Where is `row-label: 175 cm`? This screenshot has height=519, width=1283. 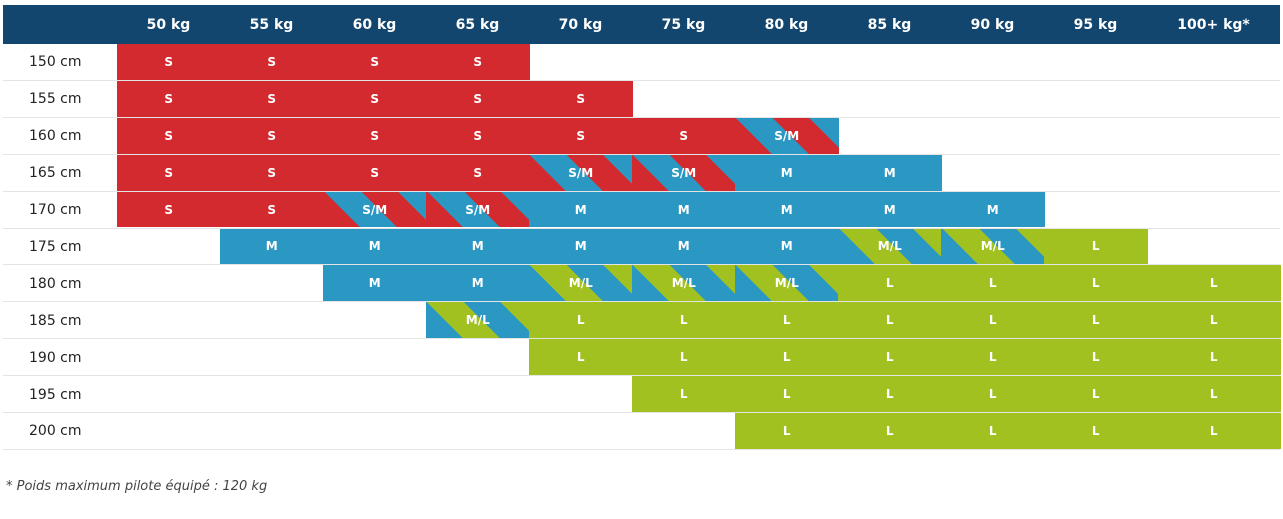
row-label: 175 cm is located at coordinates (55, 246).